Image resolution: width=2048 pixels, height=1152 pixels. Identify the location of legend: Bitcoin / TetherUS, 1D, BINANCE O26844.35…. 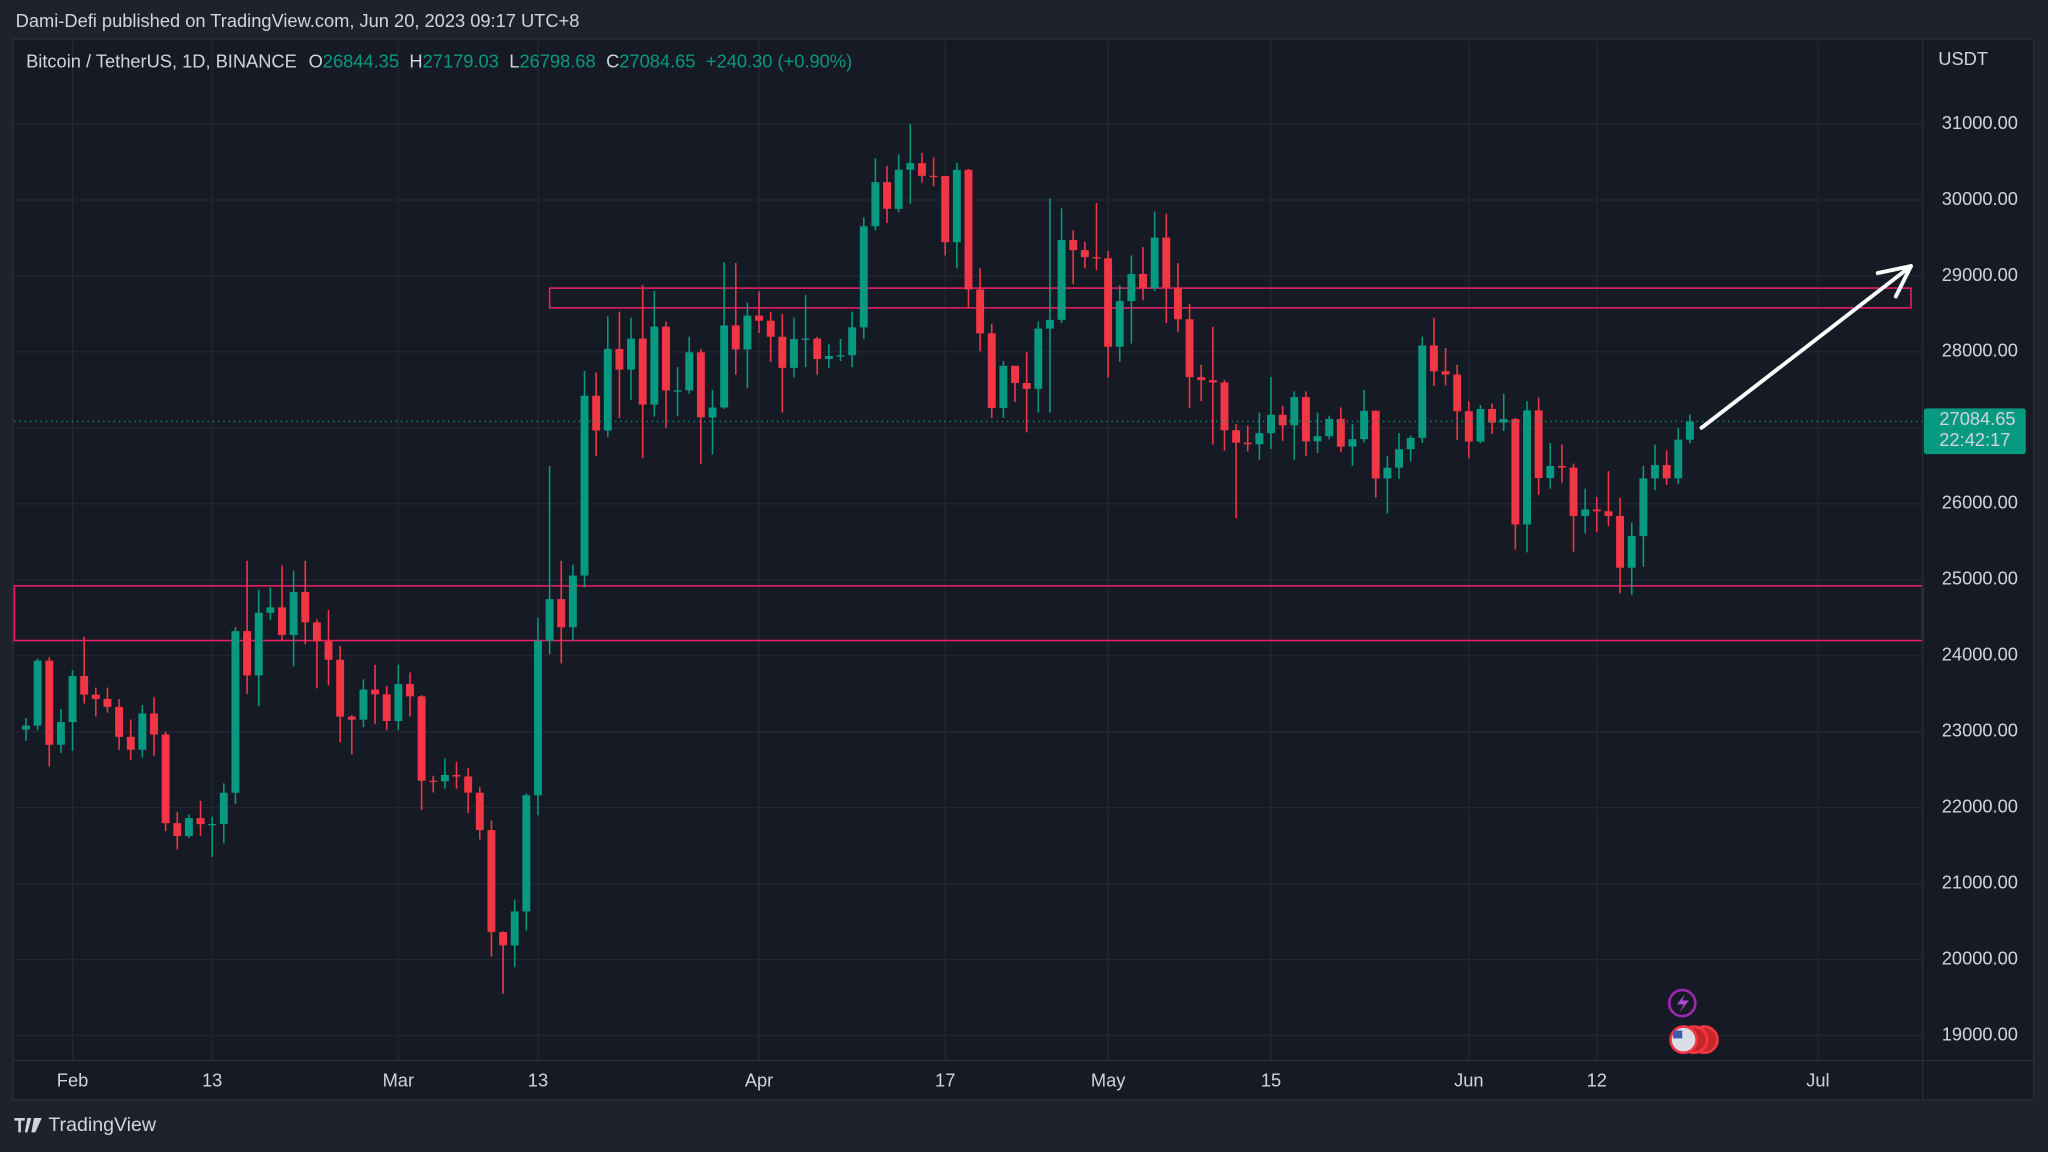
(439, 61).